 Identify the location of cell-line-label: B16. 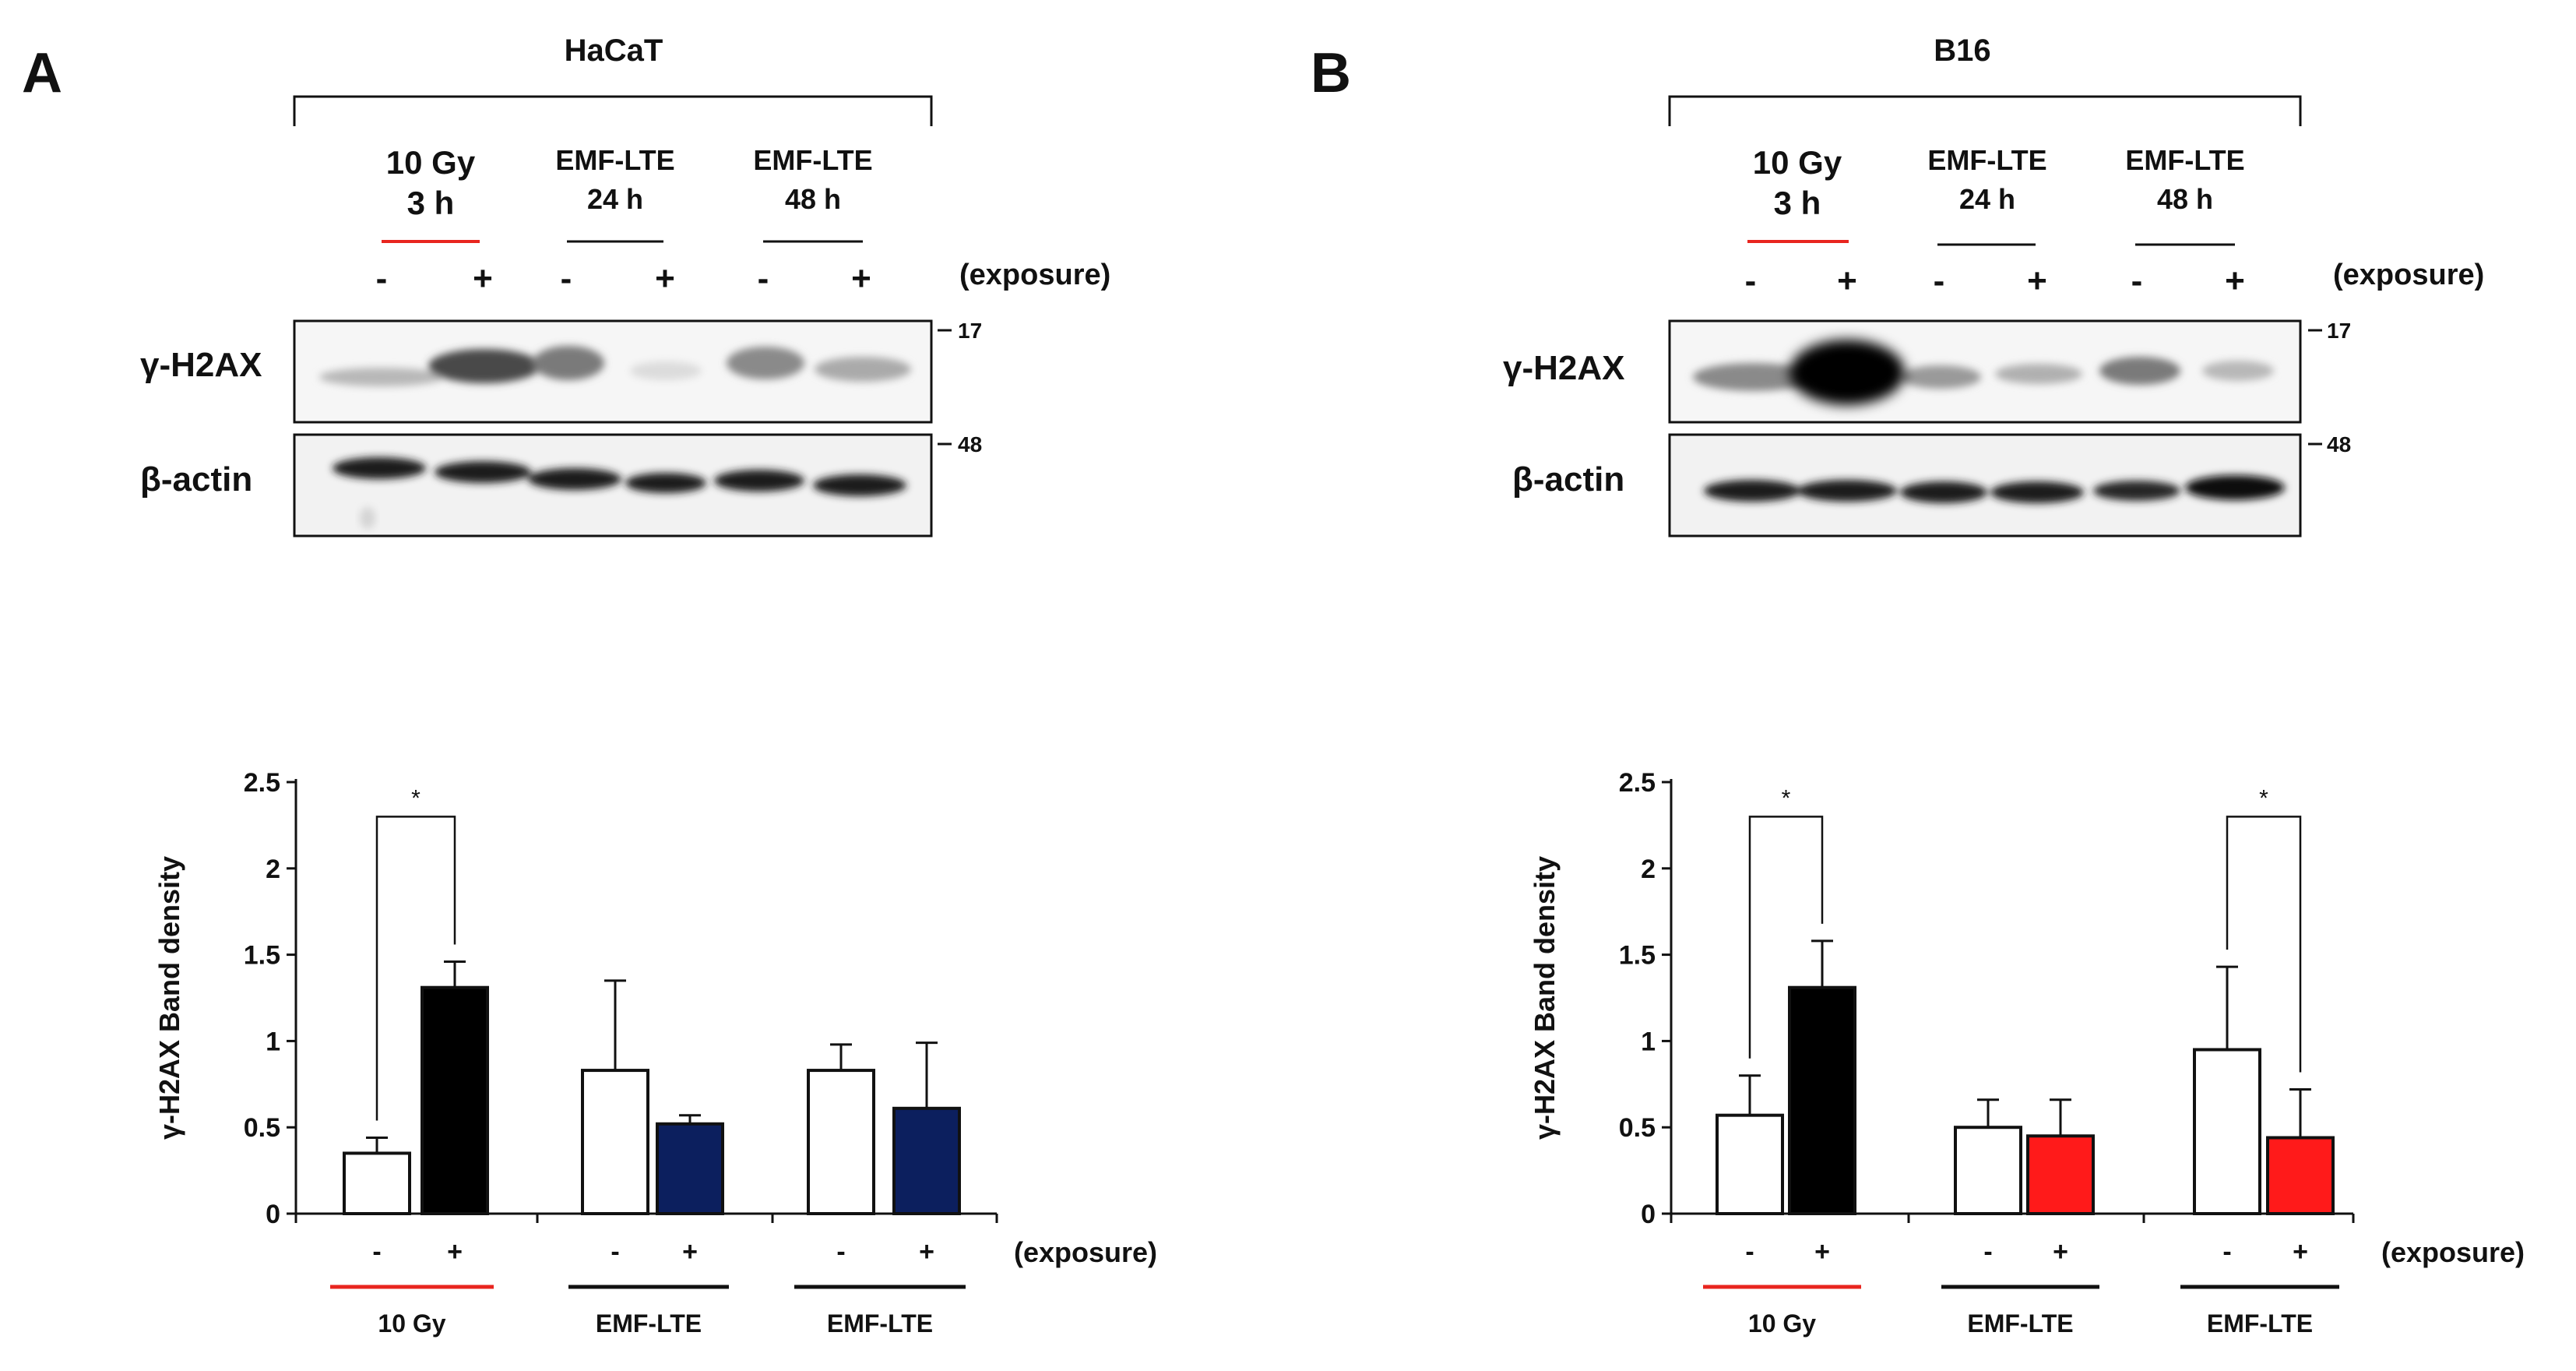
(1962, 51).